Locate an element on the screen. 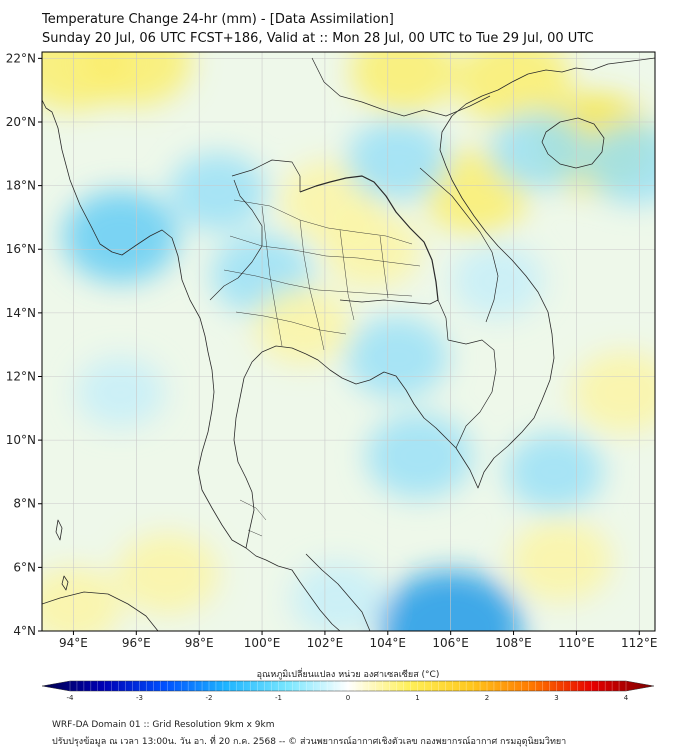 The image size is (676, 756). island-nicobar is located at coordinates (65, 583).